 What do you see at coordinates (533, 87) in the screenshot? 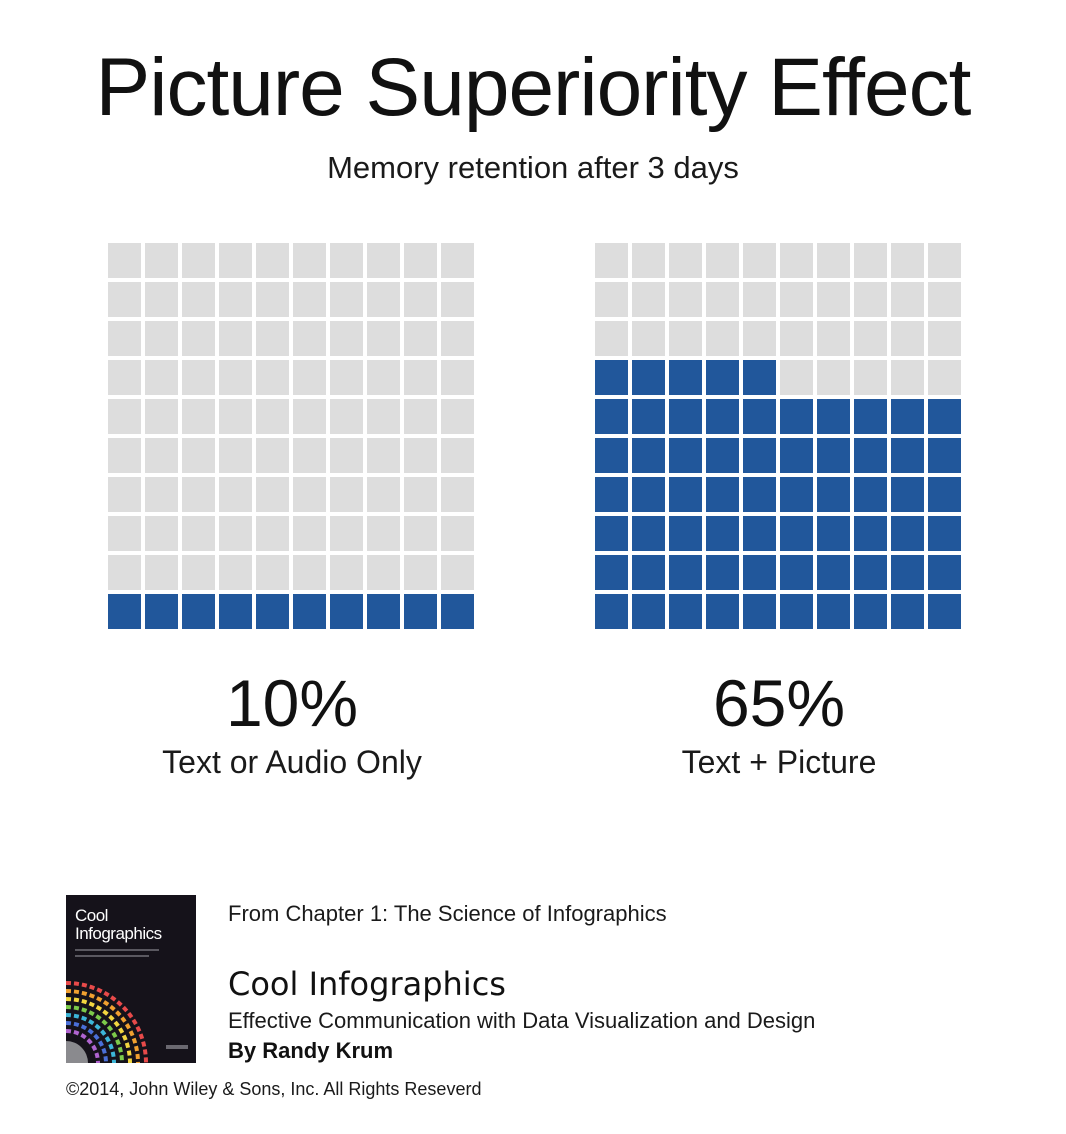
I see `chart-title: Picture Superiority Effect` at bounding box center [533, 87].